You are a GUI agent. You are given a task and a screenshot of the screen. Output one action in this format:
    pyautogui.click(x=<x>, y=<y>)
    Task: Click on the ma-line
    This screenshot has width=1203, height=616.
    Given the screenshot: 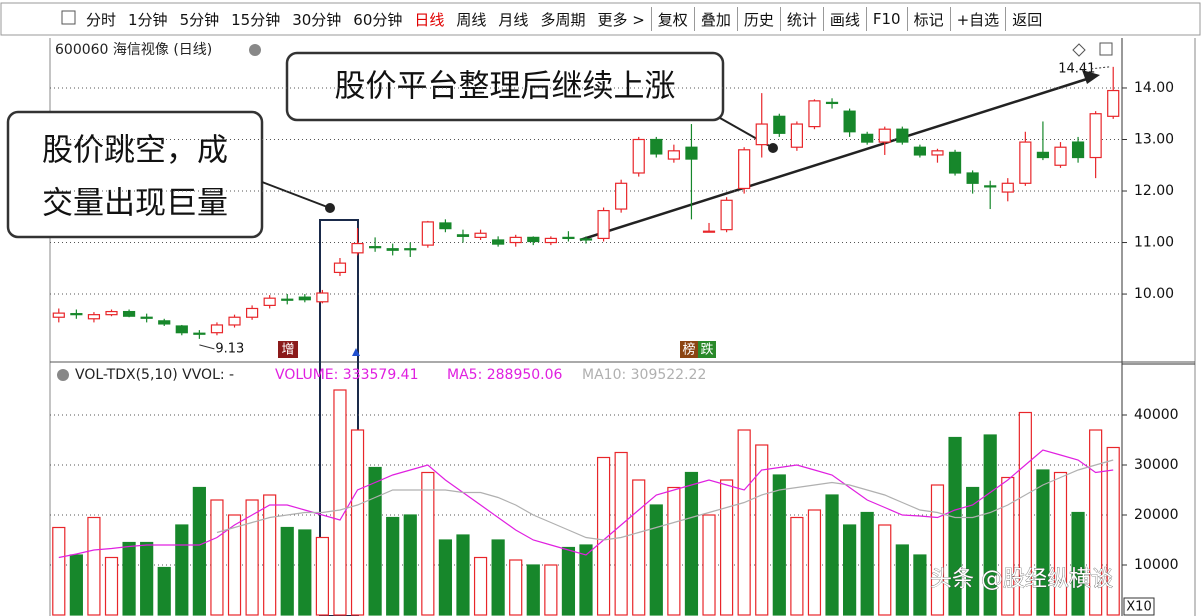 What is the action you would take?
    pyautogui.click(x=665, y=500)
    